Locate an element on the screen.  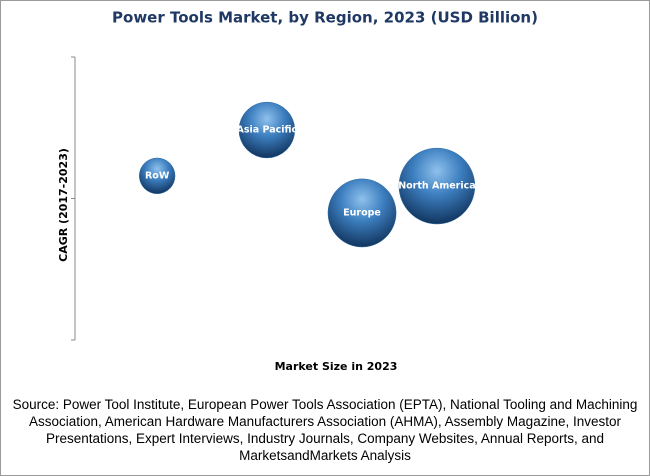
bubble-label: North America is located at coordinates (436, 186).